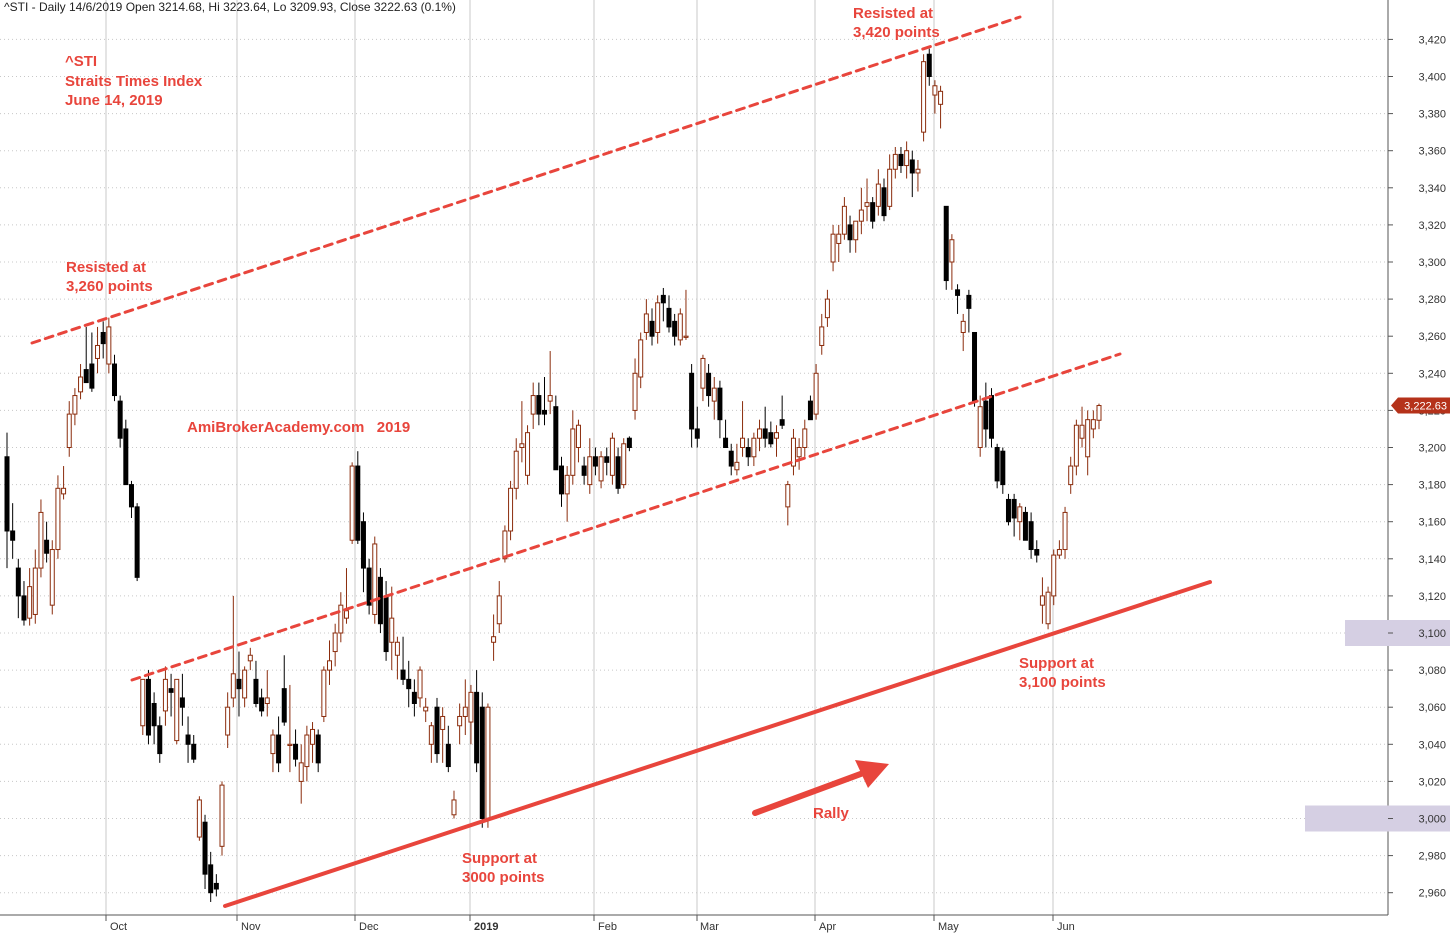  I want to click on y-tick-label: 3,340, so click(1432, 189).